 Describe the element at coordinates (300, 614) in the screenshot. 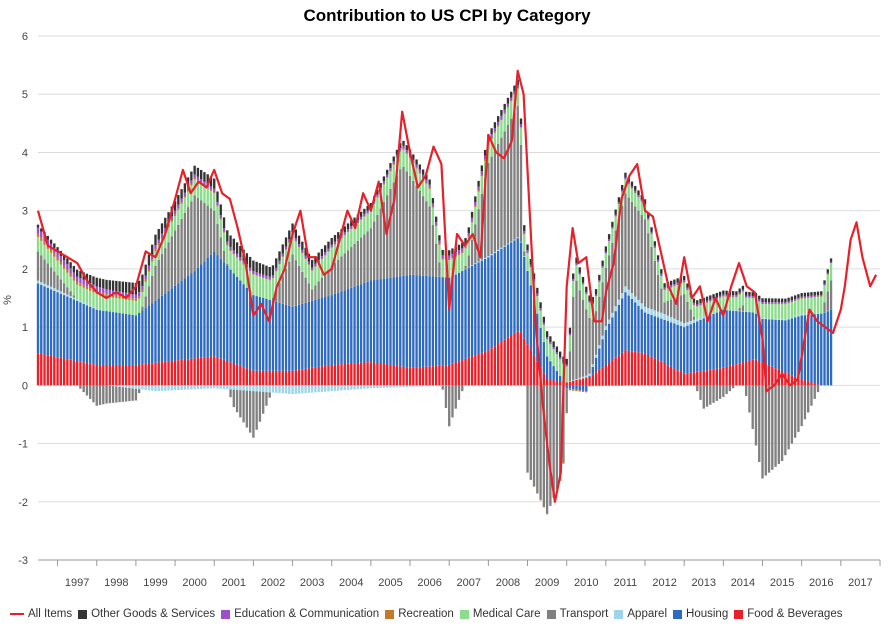

I see `legend-item: Education & Communication` at that location.